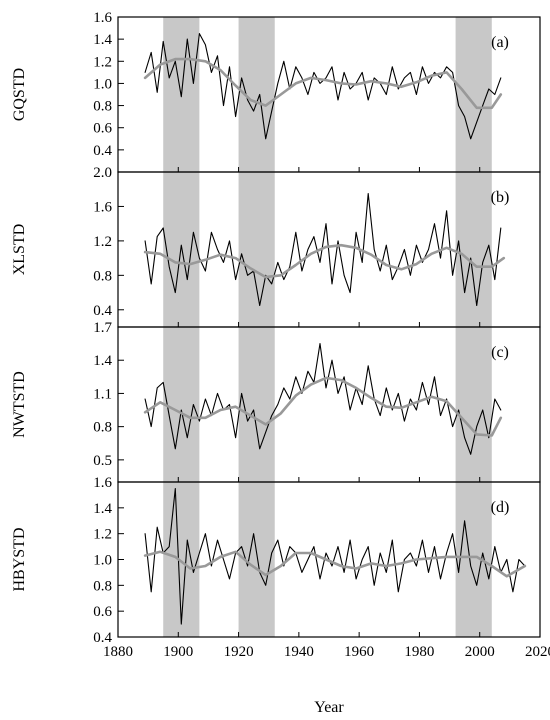 This screenshot has width=550, height=720. I want to click on panel-2-ylabel: XLSTD, so click(19, 250).